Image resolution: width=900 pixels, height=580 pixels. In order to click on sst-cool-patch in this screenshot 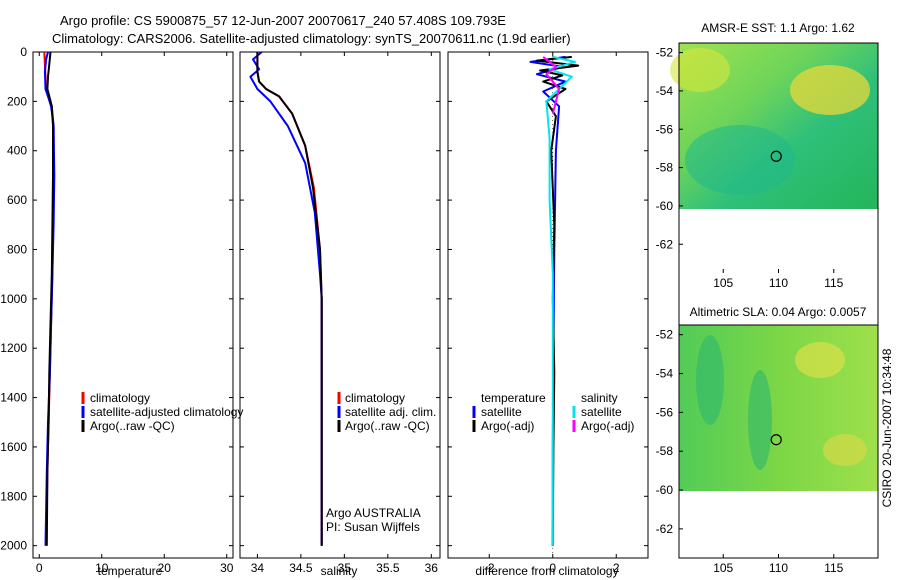, I will do `click(740, 160)`.